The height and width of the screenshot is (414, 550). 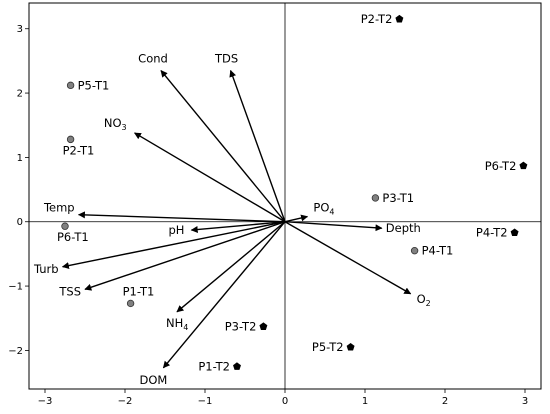 What do you see at coordinates (424, 300) in the screenshot?
I see `vector-label: O2` at bounding box center [424, 300].